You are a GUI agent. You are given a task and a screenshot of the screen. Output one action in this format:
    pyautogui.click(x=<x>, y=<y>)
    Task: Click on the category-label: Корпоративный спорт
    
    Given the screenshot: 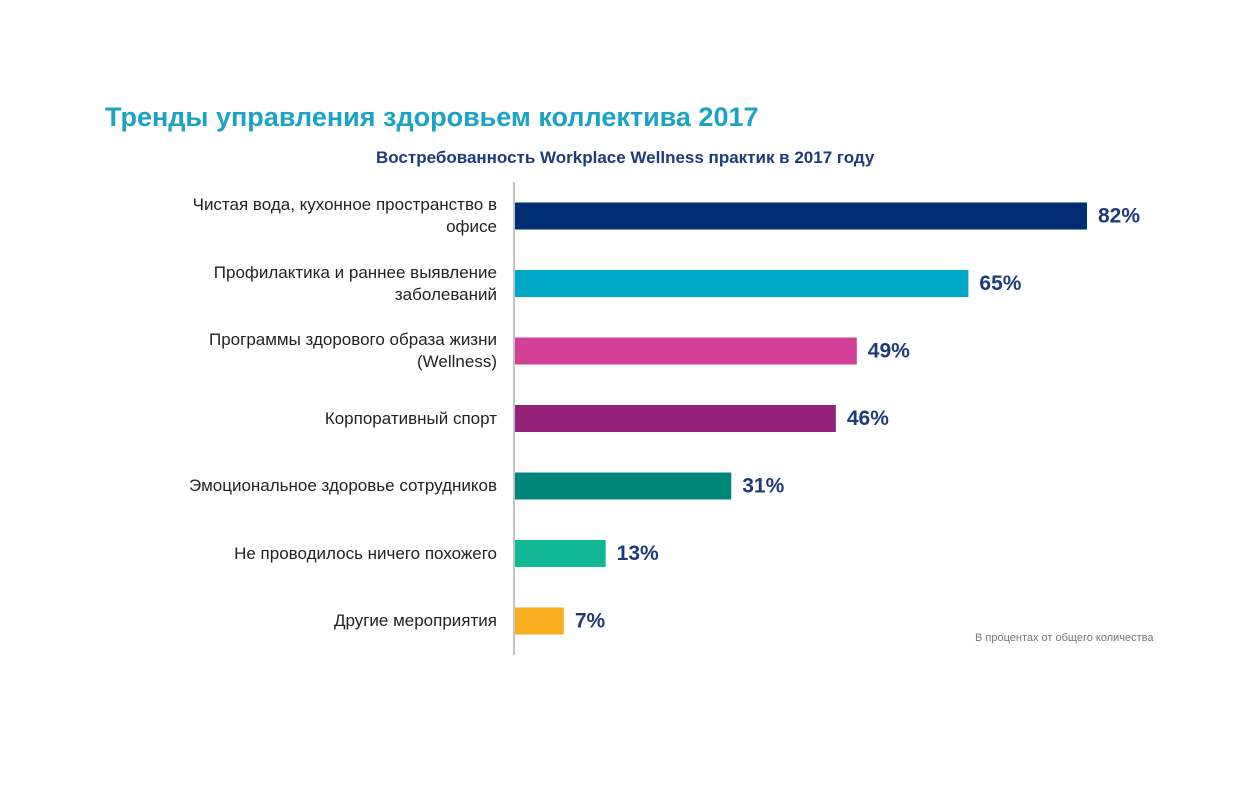 What is the action you would take?
    pyautogui.click(x=410, y=418)
    